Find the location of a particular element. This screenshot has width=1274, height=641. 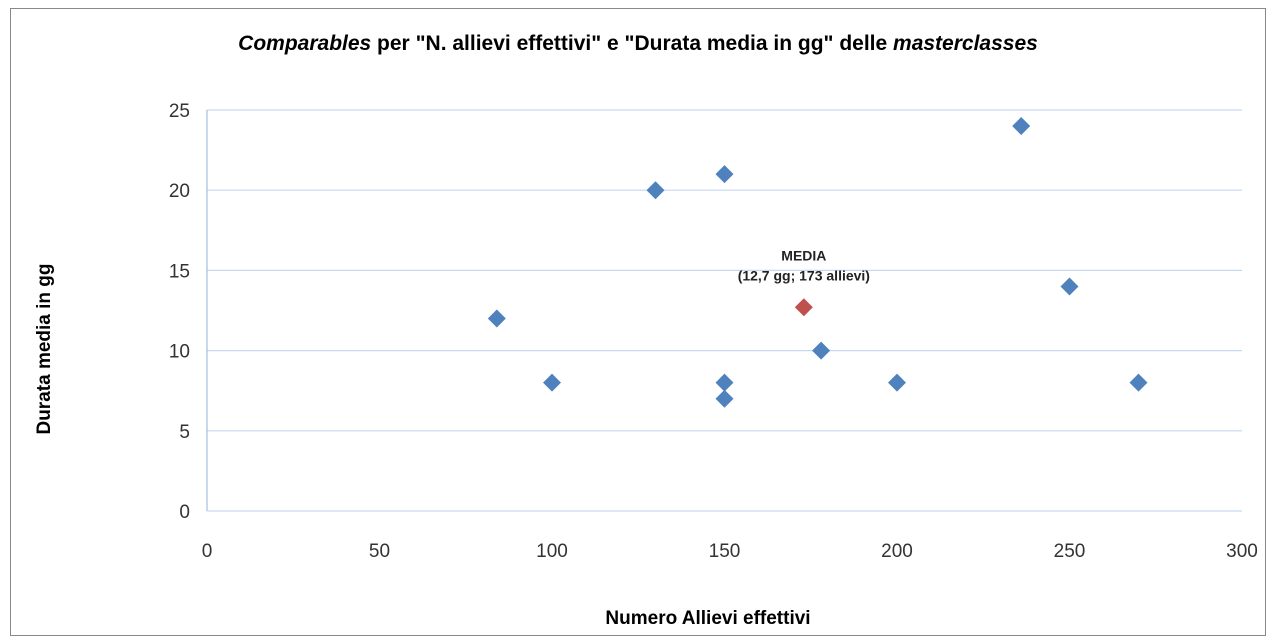

y-tick-0: 0 is located at coordinates (184, 512).